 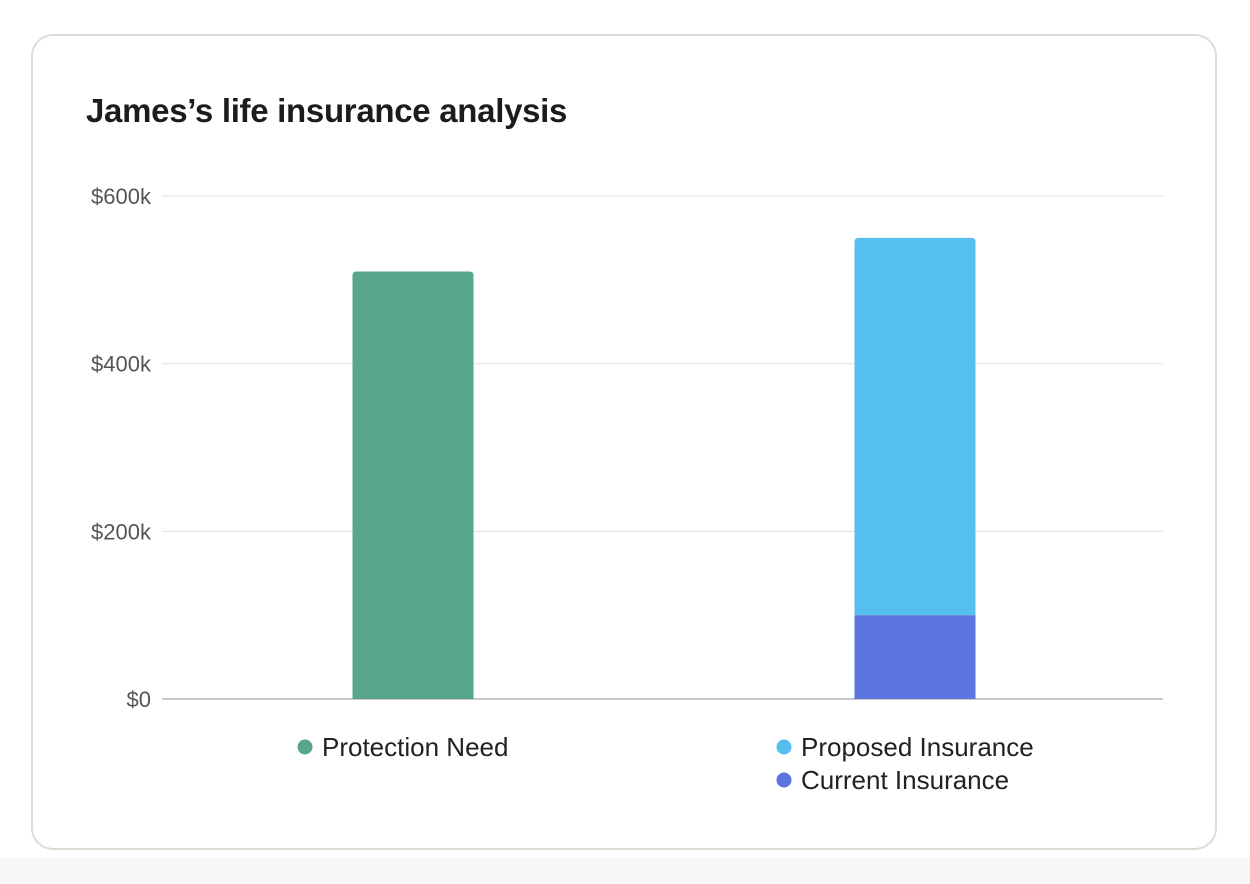 What do you see at coordinates (917, 747) in the screenshot?
I see `legend-label: Proposed Insurance` at bounding box center [917, 747].